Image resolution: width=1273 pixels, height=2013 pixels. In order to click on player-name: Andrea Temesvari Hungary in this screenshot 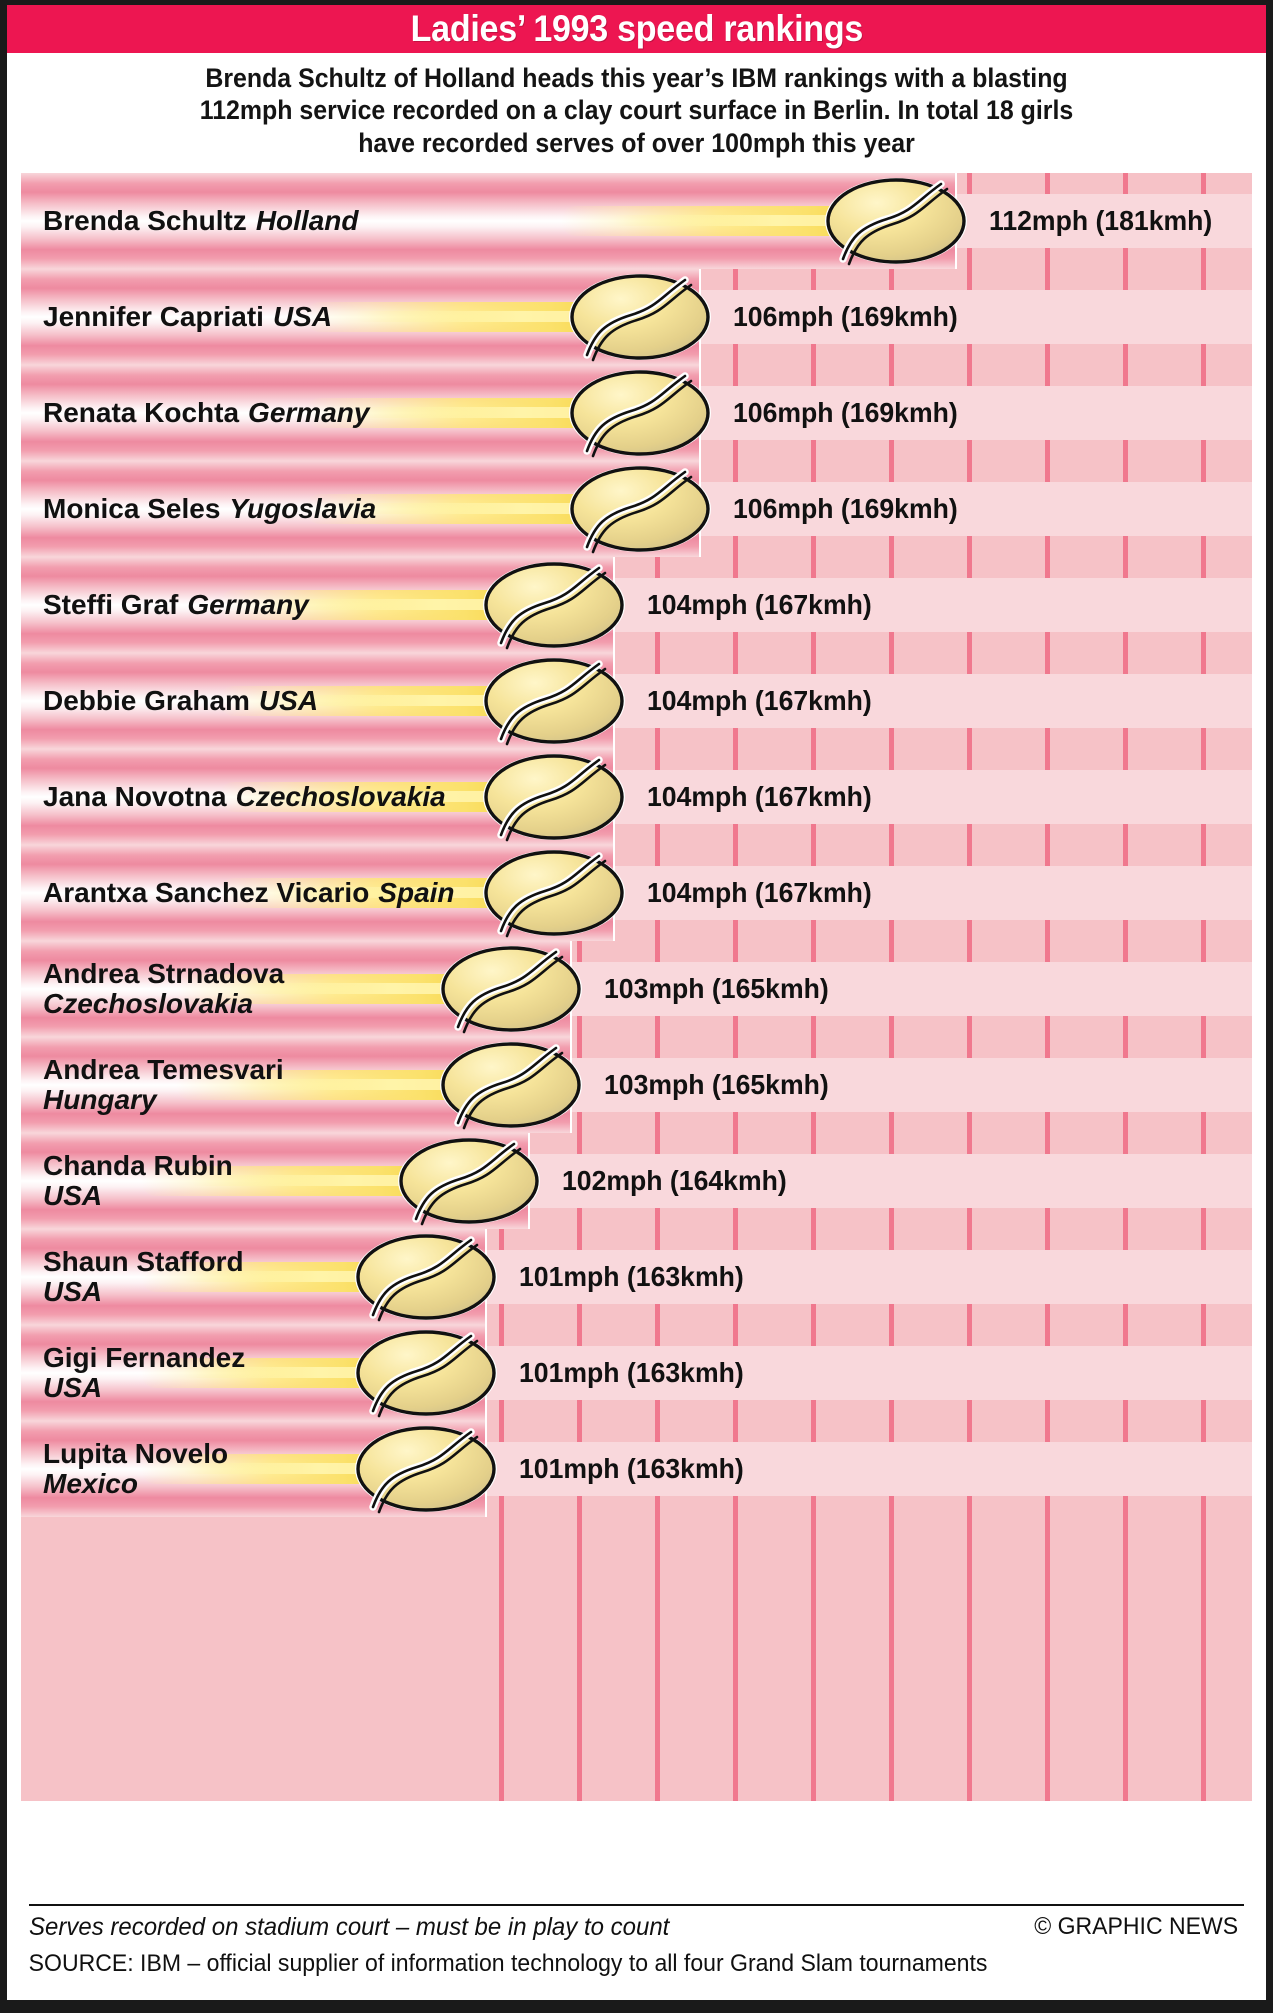, I will do `click(163, 1085)`.